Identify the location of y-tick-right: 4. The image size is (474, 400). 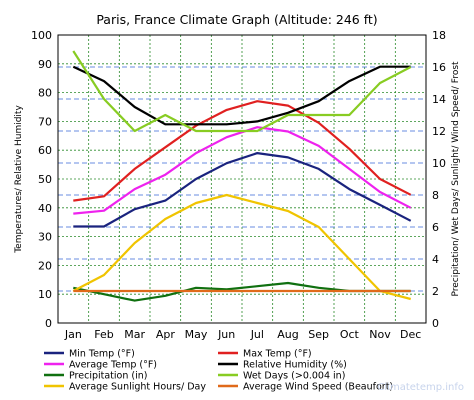
(435, 259).